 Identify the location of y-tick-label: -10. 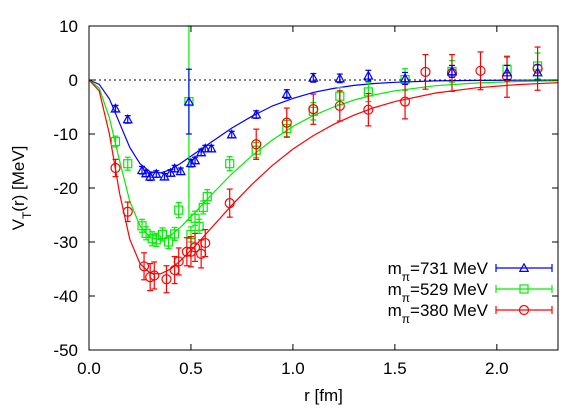
(65, 134).